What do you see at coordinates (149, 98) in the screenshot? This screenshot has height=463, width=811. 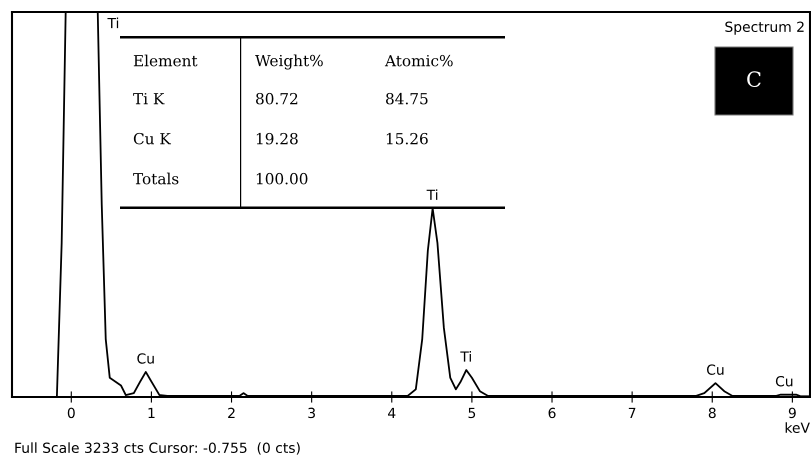 I see `annotation: Ti K` at bounding box center [149, 98].